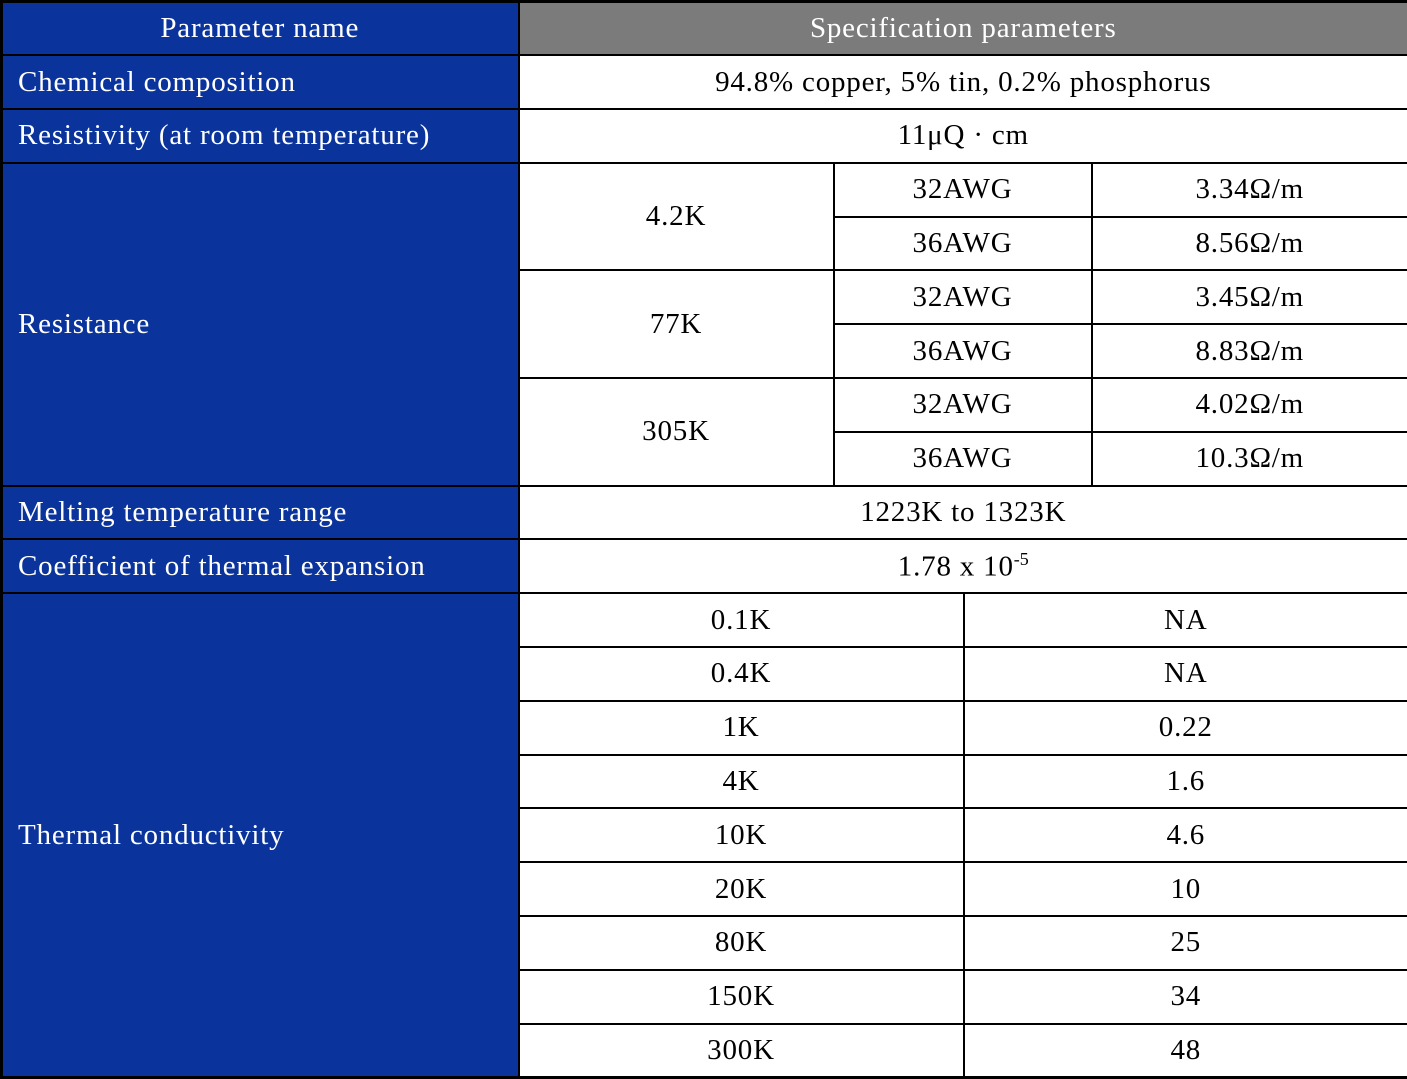  I want to click on resistance-value-cell: 8.56Ω/m, so click(1249, 244).